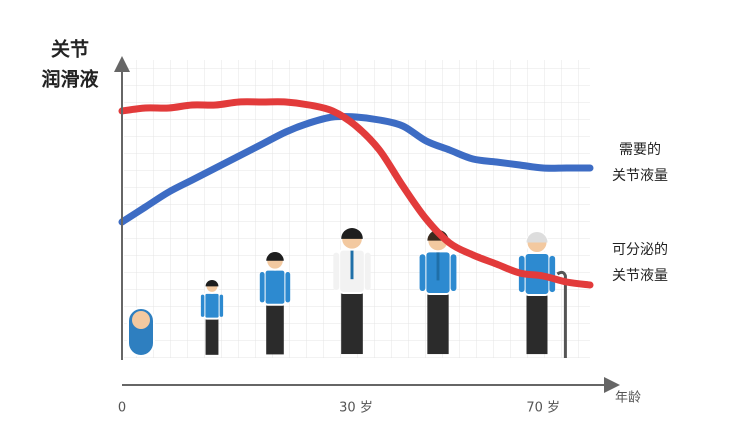 The width and height of the screenshot is (742, 437). Describe the element at coordinates (70, 49) in the screenshot. I see `y-axis-label: 关节` at that location.